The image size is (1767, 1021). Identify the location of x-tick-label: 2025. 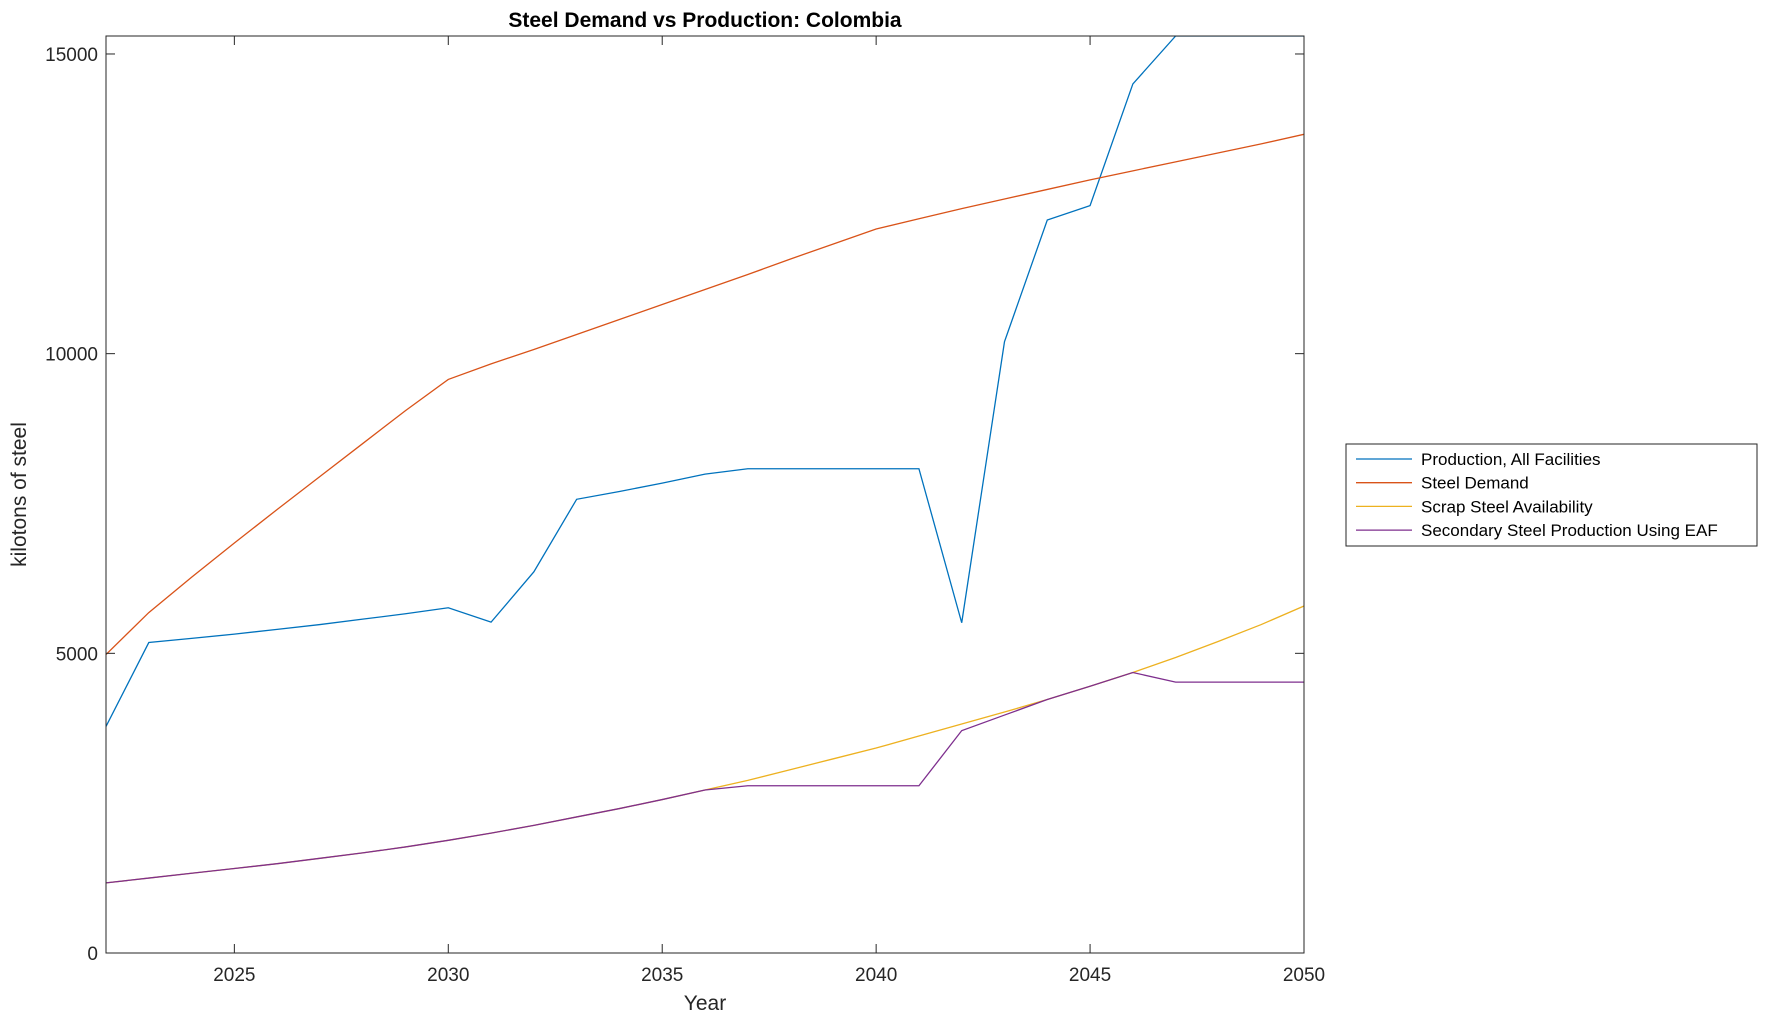
(234, 975).